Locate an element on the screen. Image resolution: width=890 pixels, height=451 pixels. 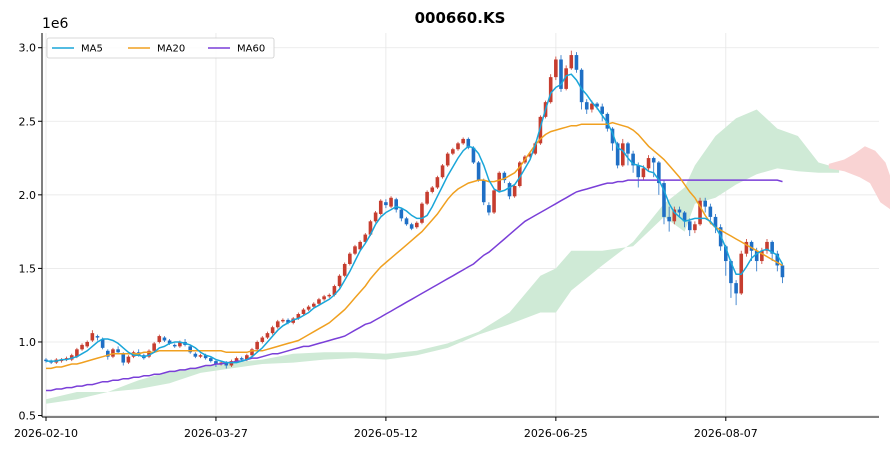
legend-item: MA60 is located at coordinates (236, 49).